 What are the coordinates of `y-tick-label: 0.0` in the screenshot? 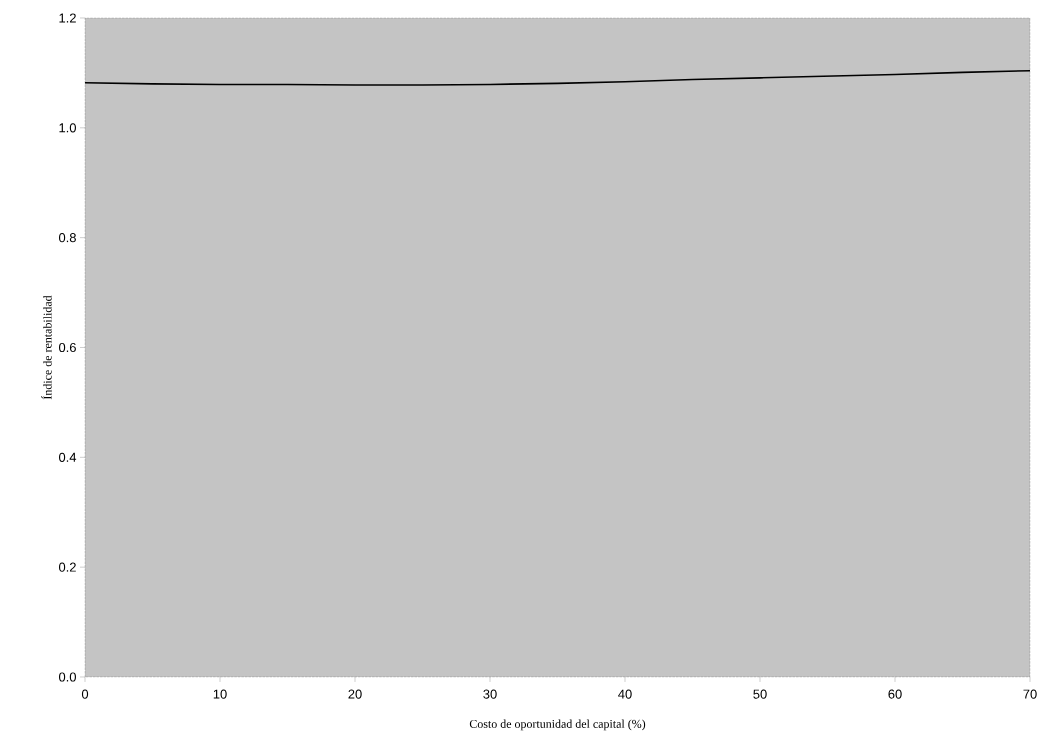 It's located at (67, 677).